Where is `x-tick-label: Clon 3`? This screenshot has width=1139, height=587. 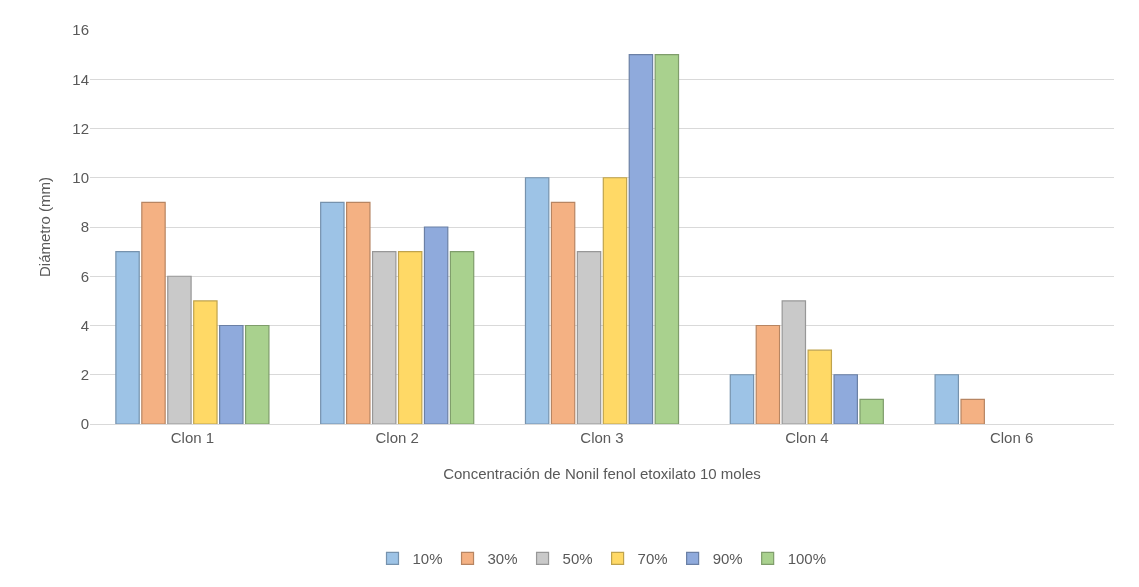
x-tick-label: Clon 3 is located at coordinates (602, 437).